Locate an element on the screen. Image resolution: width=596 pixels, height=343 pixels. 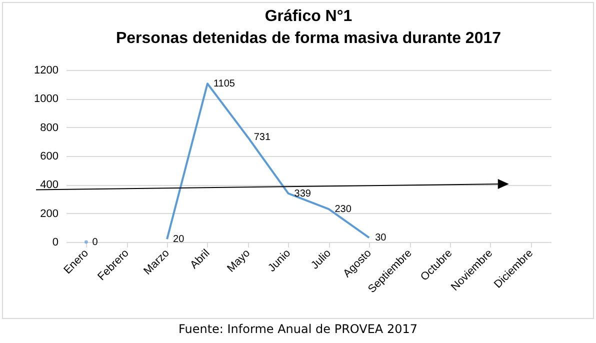
data-label: 30 is located at coordinates (381, 238).